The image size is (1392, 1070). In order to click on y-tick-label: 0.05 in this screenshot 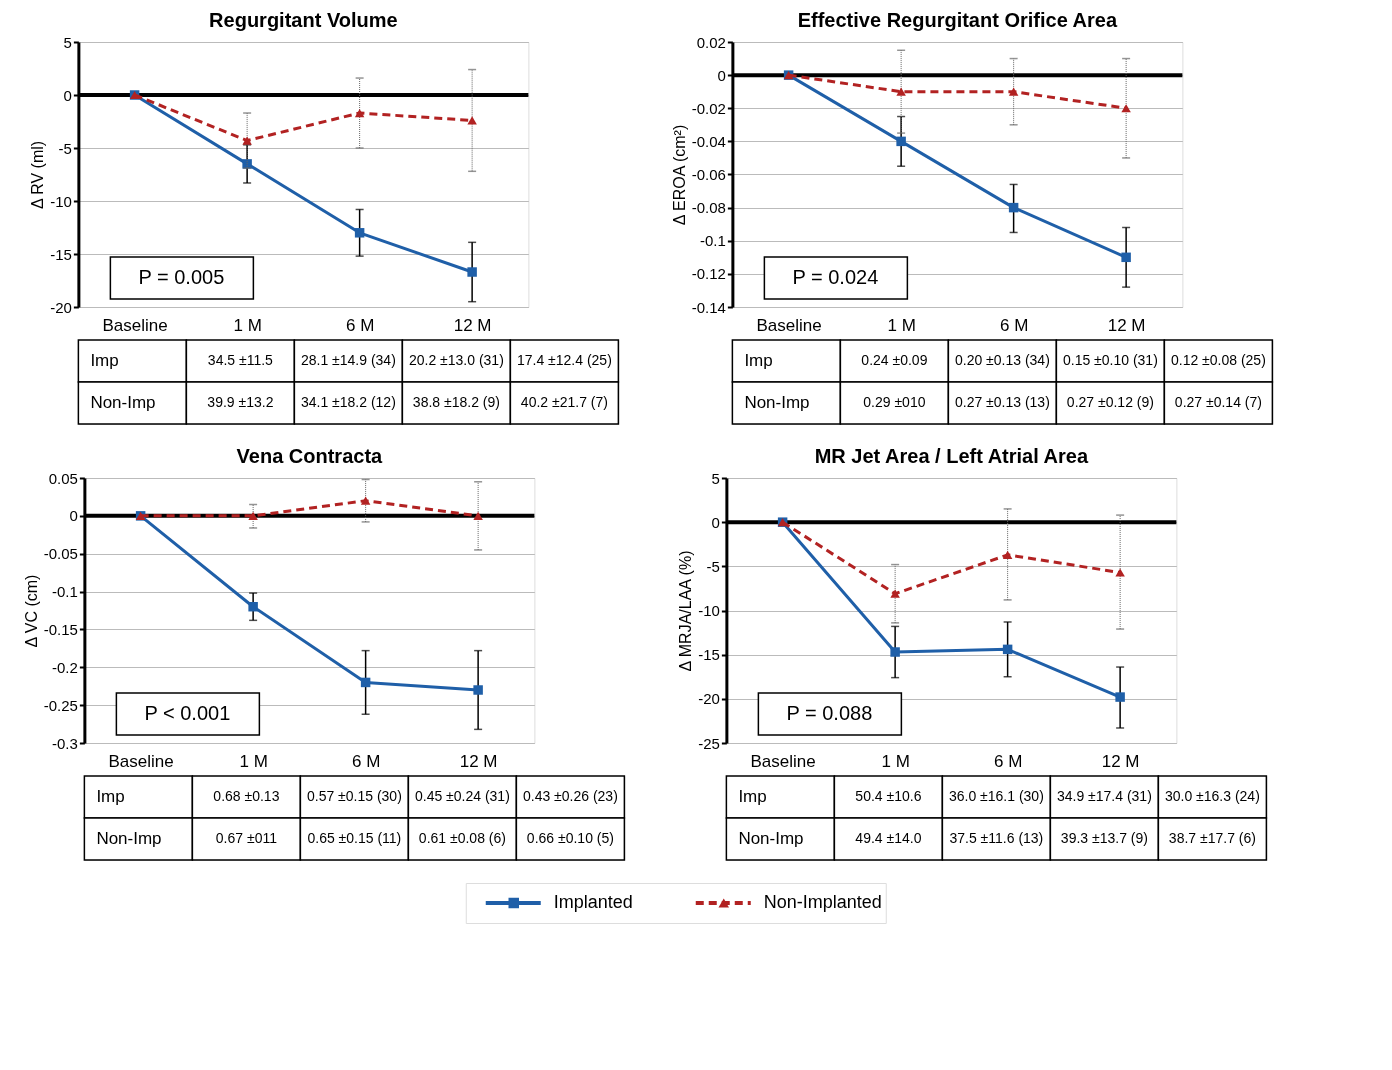, I will do `click(63, 478)`.